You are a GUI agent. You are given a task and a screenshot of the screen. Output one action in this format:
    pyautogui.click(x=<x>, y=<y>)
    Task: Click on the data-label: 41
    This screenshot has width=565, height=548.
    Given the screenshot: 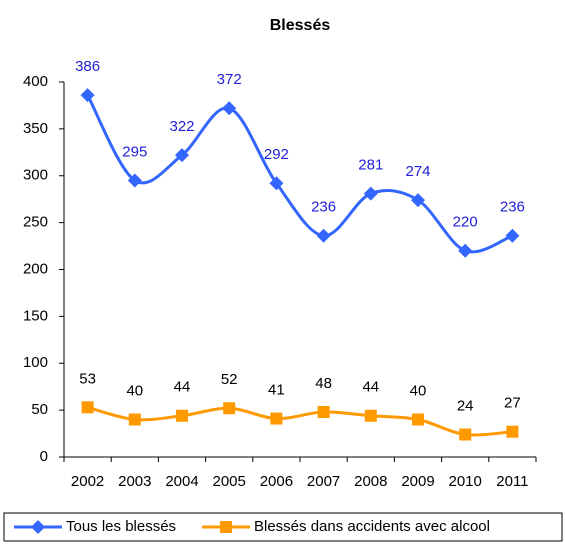 What is the action you would take?
    pyautogui.click(x=276, y=390)
    